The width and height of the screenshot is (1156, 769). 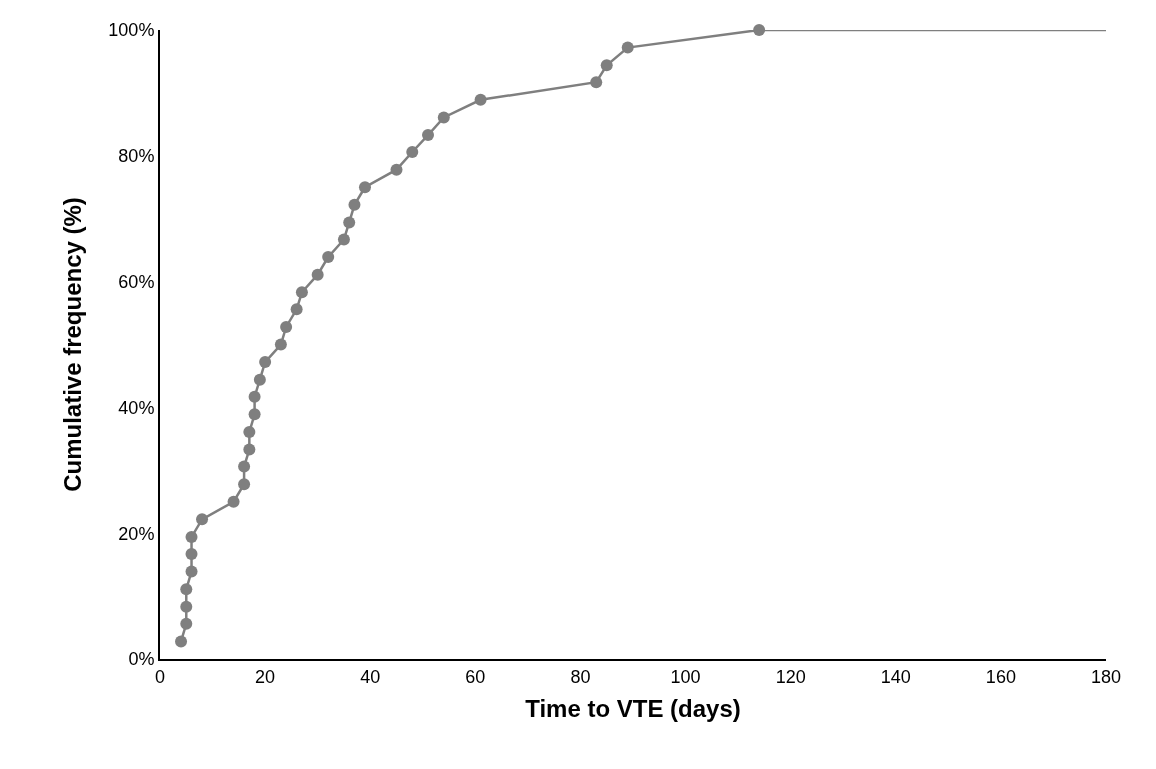 What do you see at coordinates (160, 676) in the screenshot?
I see `x-tick-label: 0` at bounding box center [160, 676].